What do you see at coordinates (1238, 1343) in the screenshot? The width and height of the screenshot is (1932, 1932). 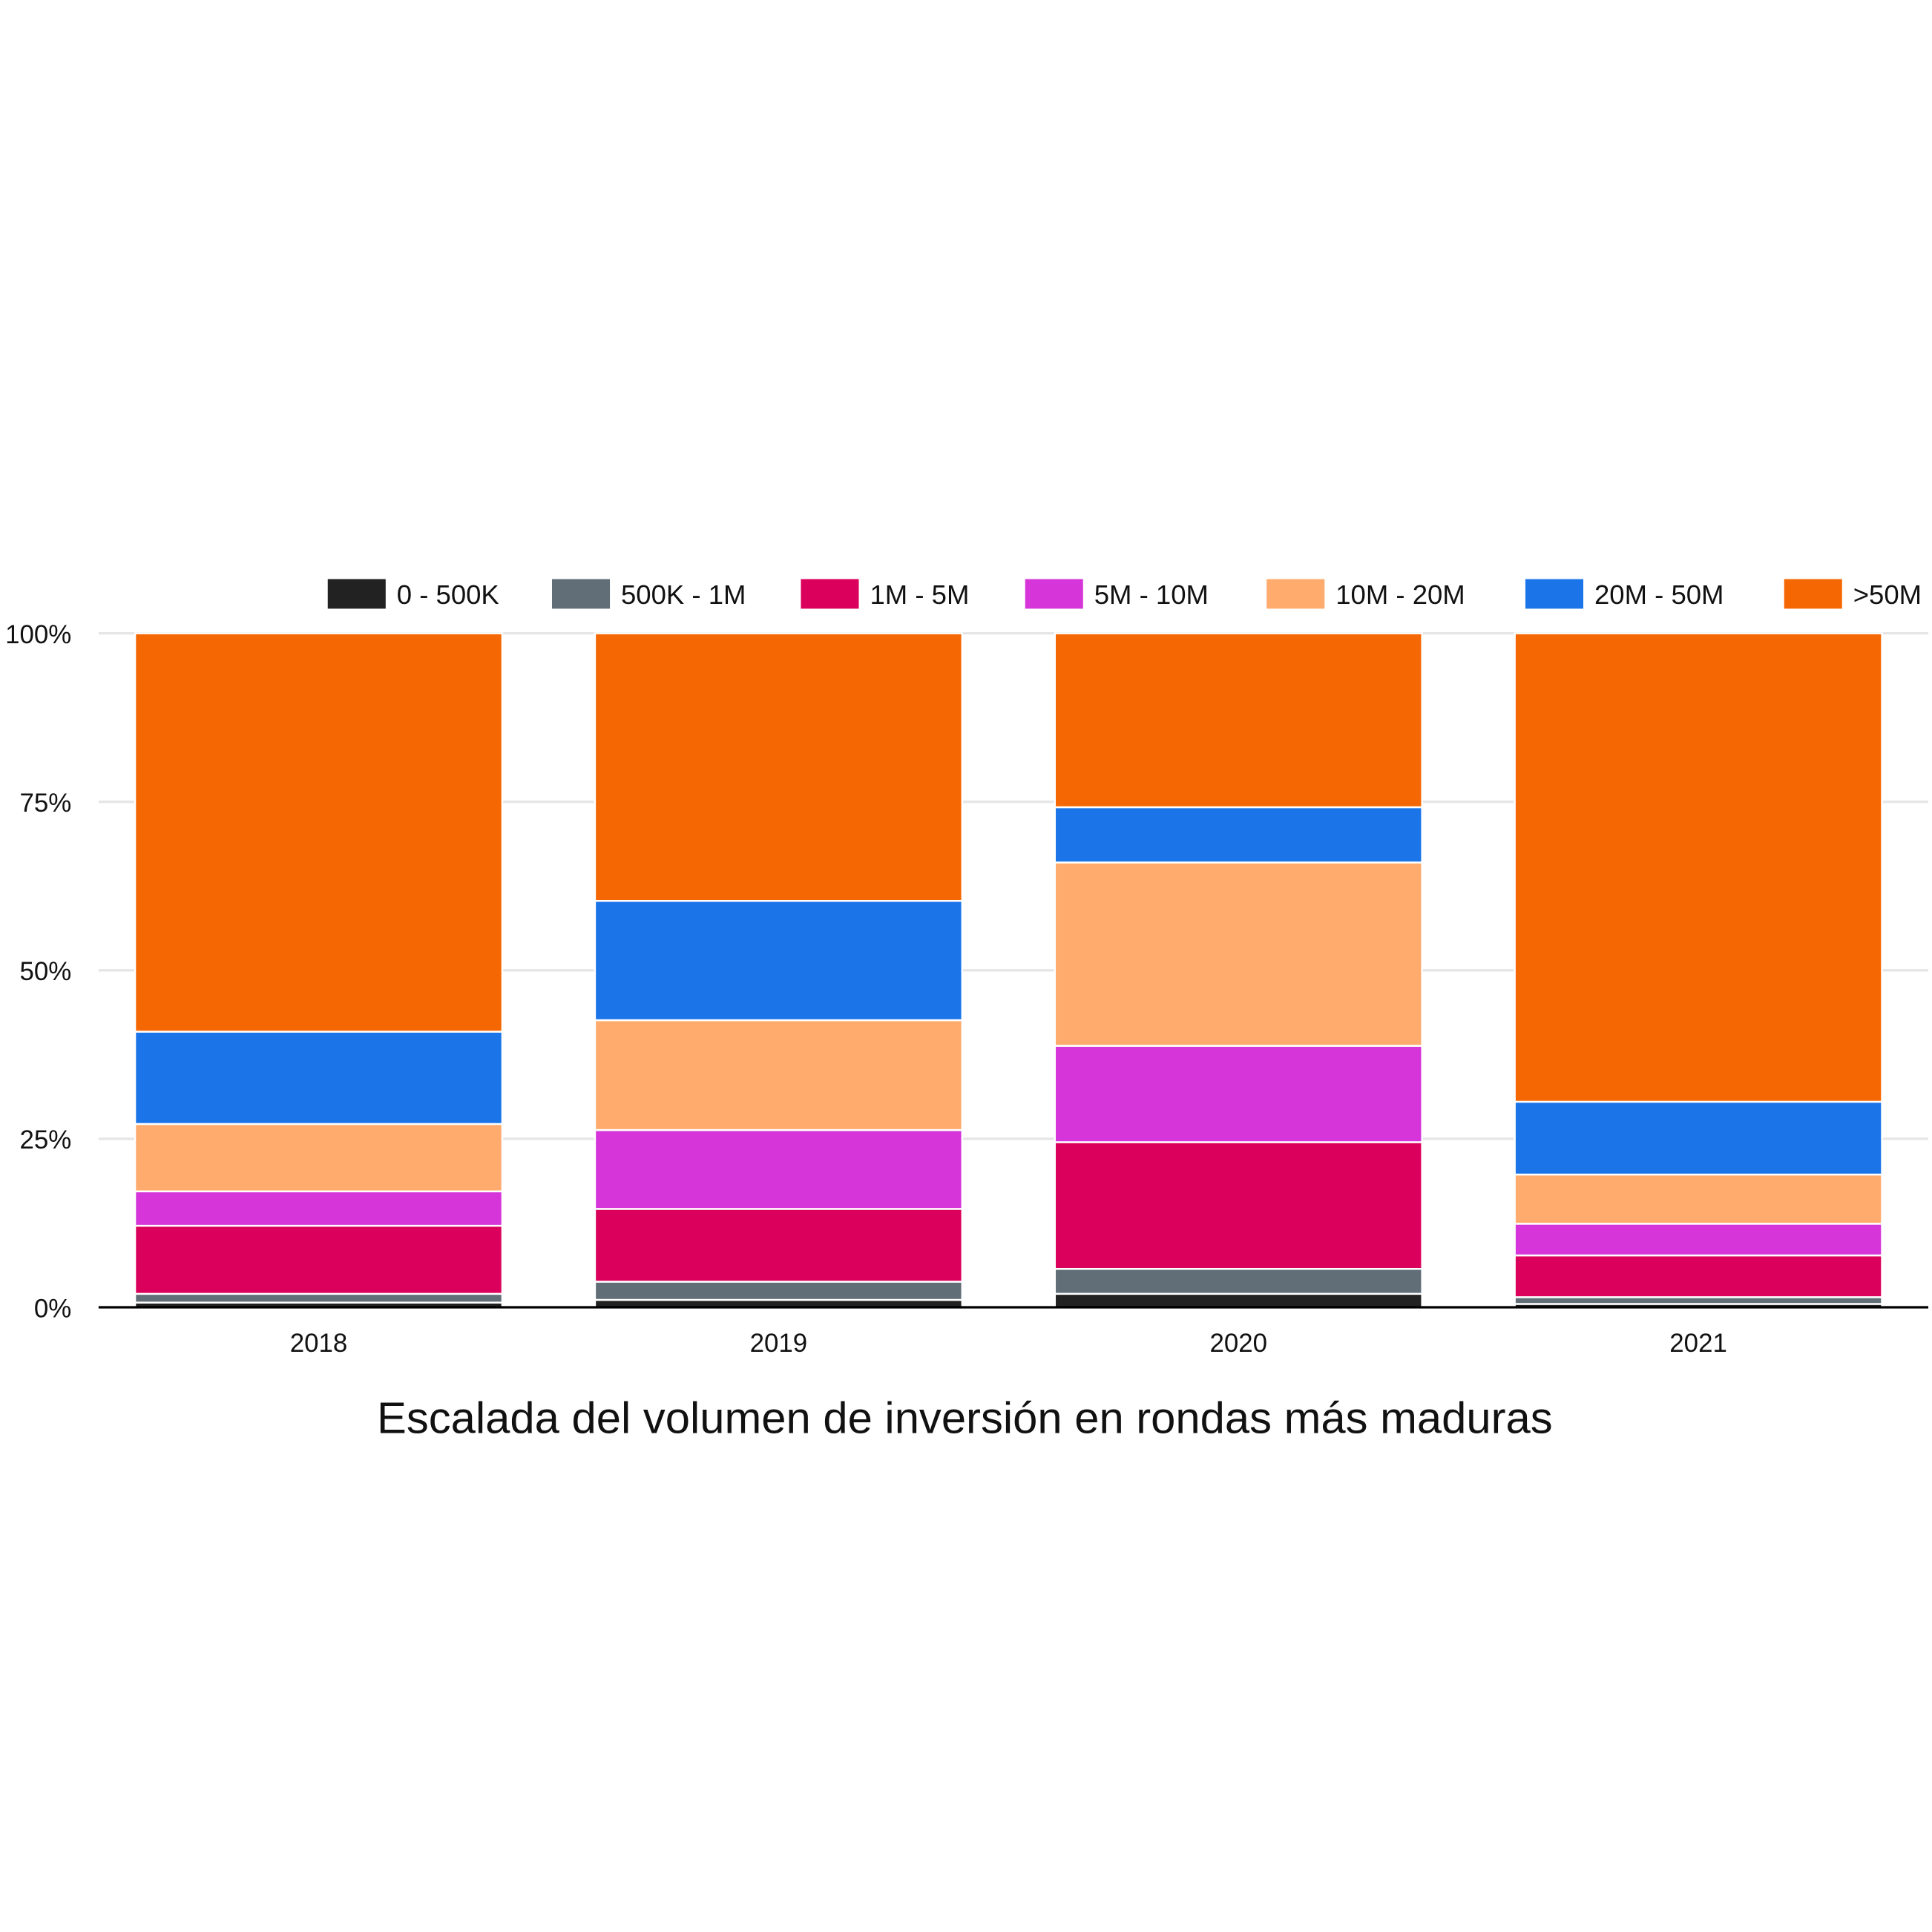 I see `x-tick-label: 2020` at bounding box center [1238, 1343].